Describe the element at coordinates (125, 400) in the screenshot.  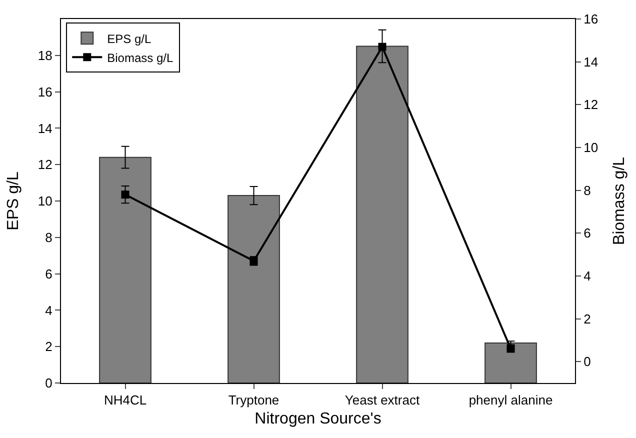
I see `x-tick-label: NH4CL` at that location.